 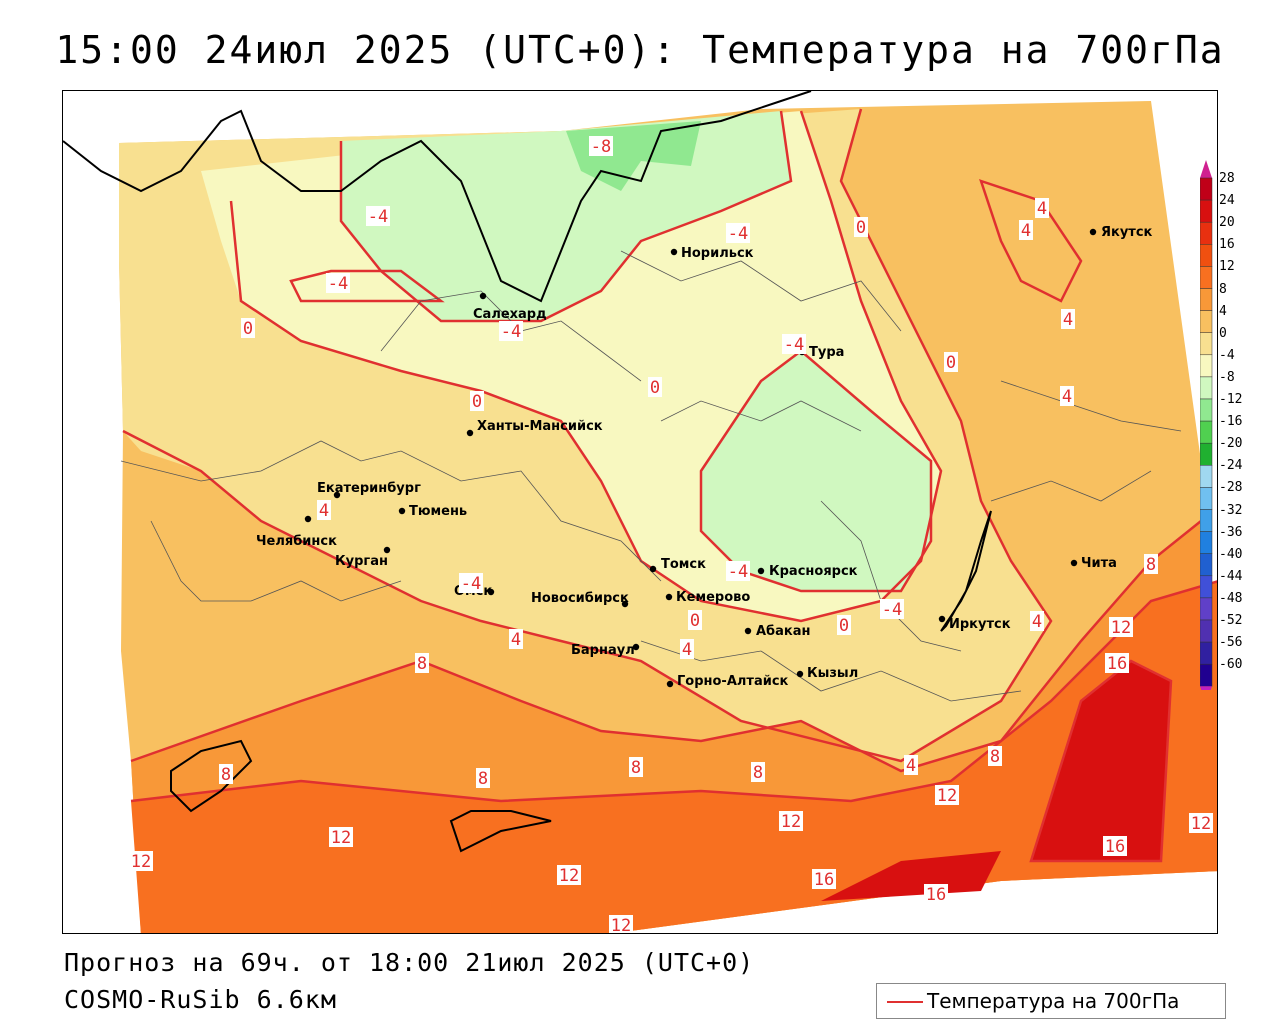 What do you see at coordinates (438, 511) in the screenshot?
I see `city-label: Тюмень` at bounding box center [438, 511].